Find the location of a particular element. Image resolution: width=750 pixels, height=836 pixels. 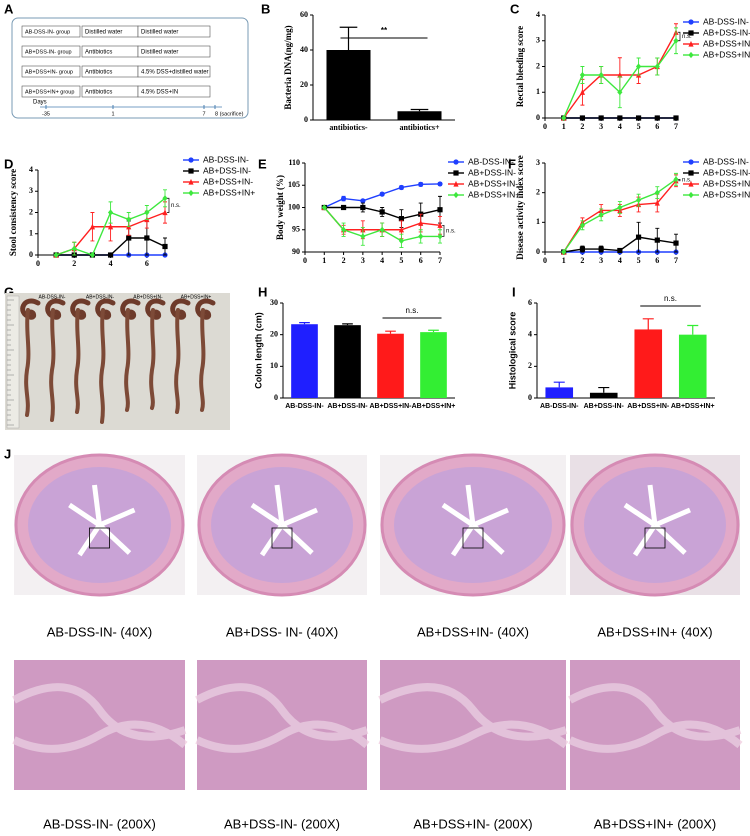

panel-label: J is located at coordinates (7, 453).